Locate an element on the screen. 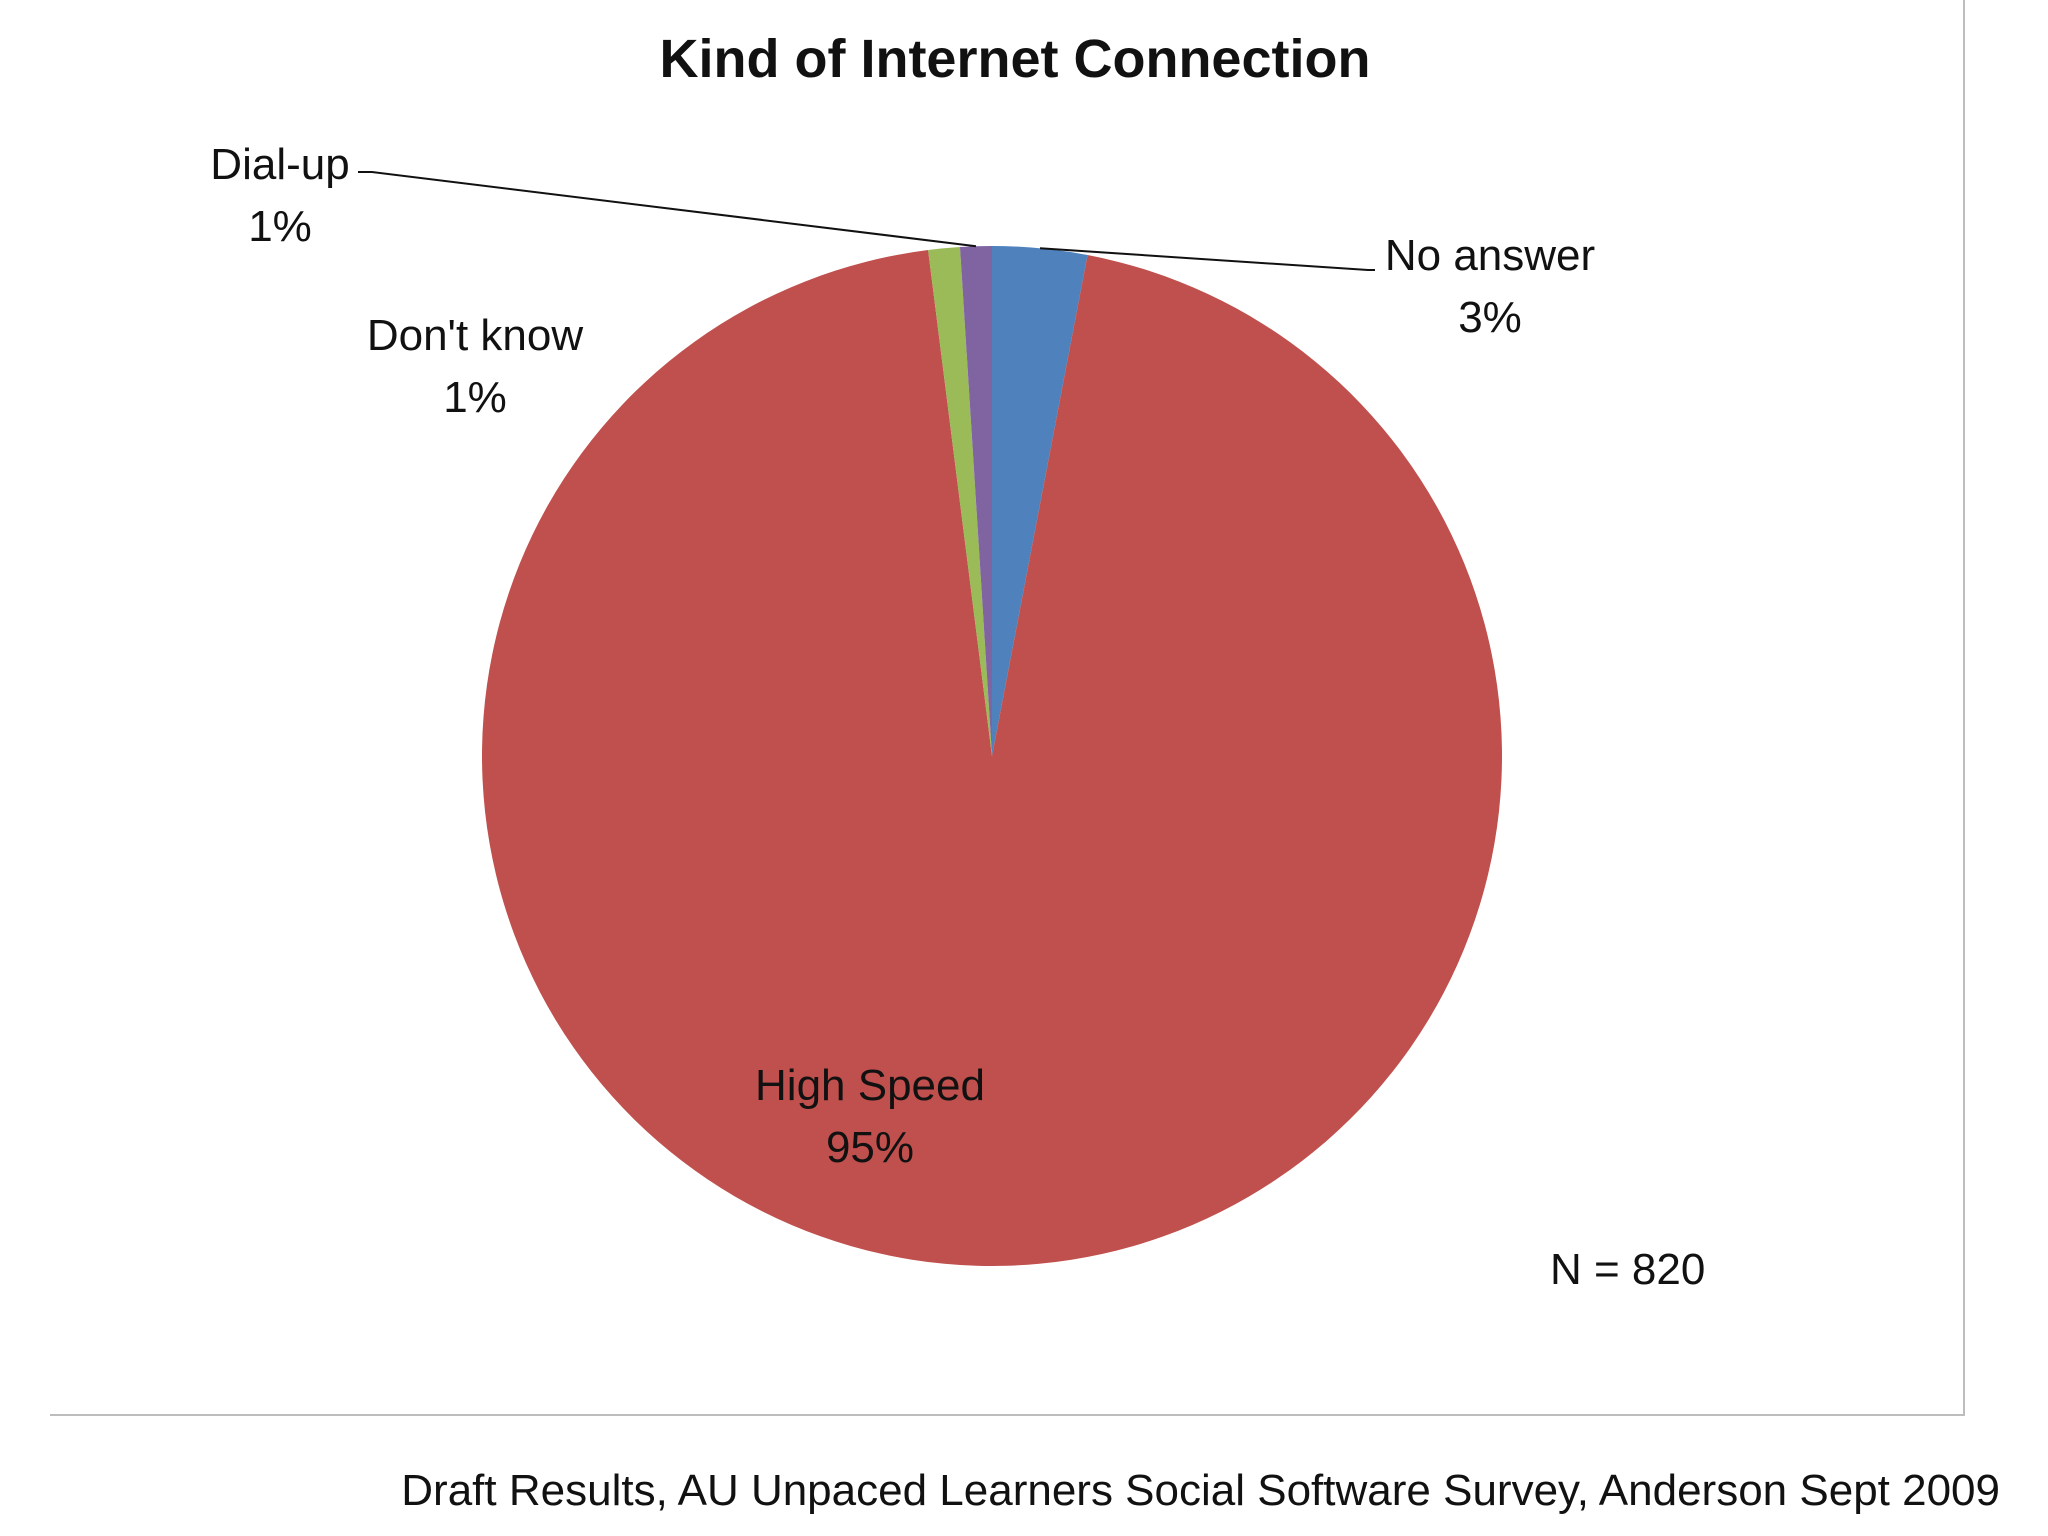  pie-slice-no-answer is located at coordinates (1040, 501).